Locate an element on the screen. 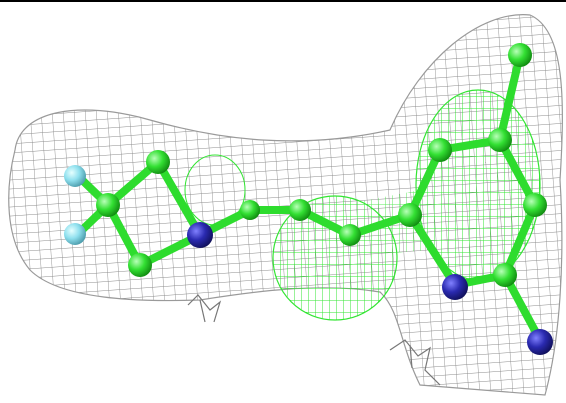  residue-fragments is located at coordinates (314, 340).